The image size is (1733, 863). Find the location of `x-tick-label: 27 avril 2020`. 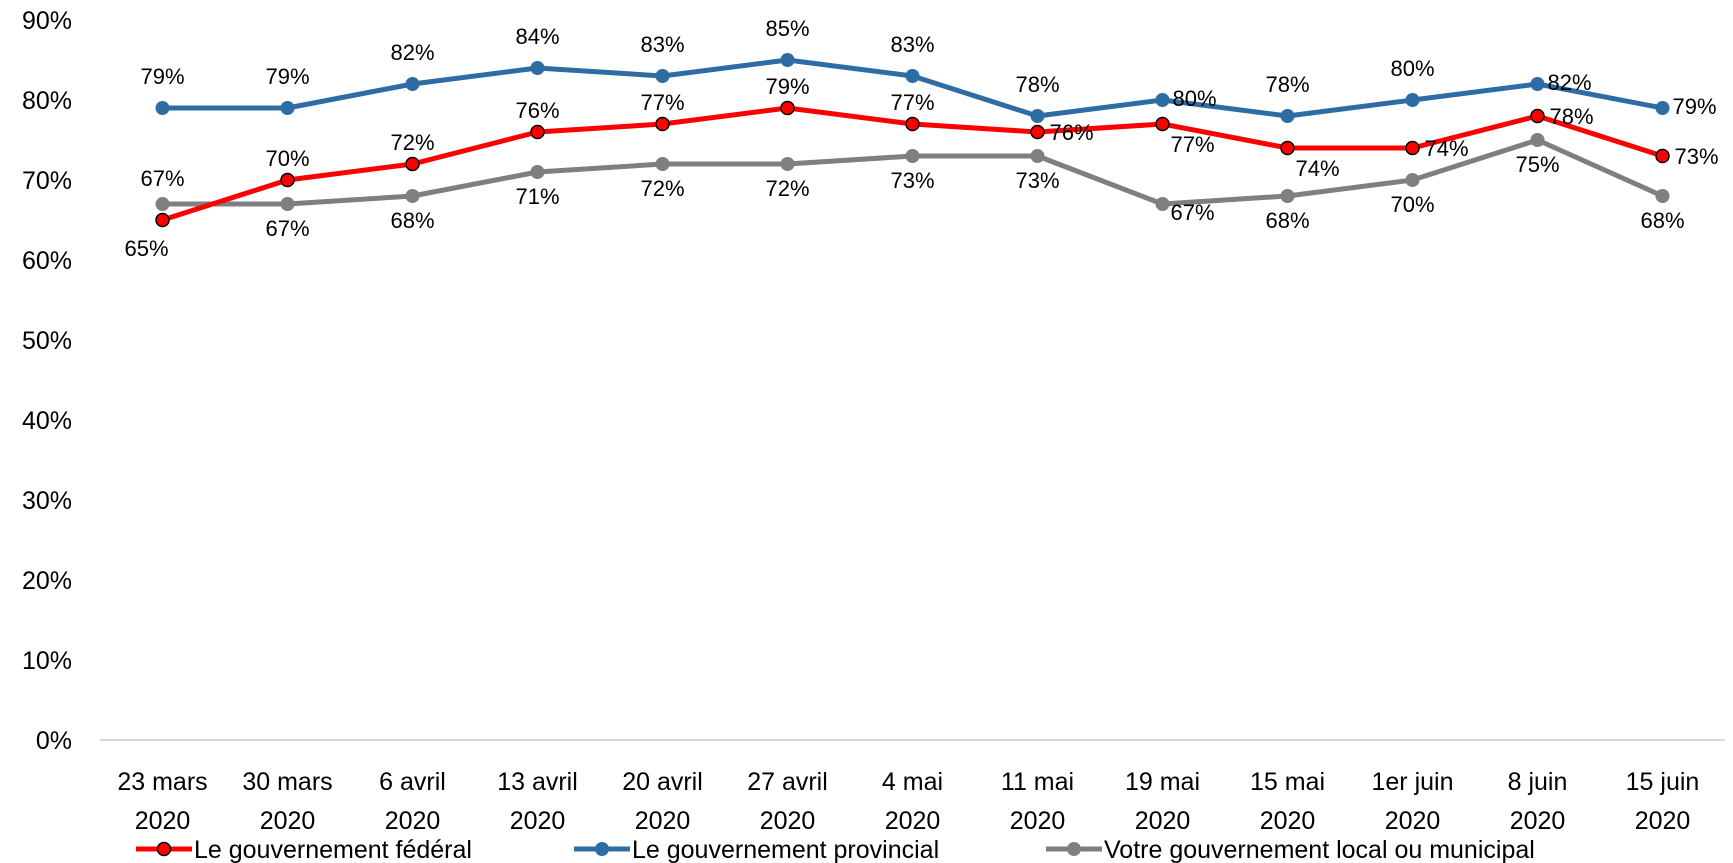

x-tick-label: 27 avril 2020 is located at coordinates (787, 801).